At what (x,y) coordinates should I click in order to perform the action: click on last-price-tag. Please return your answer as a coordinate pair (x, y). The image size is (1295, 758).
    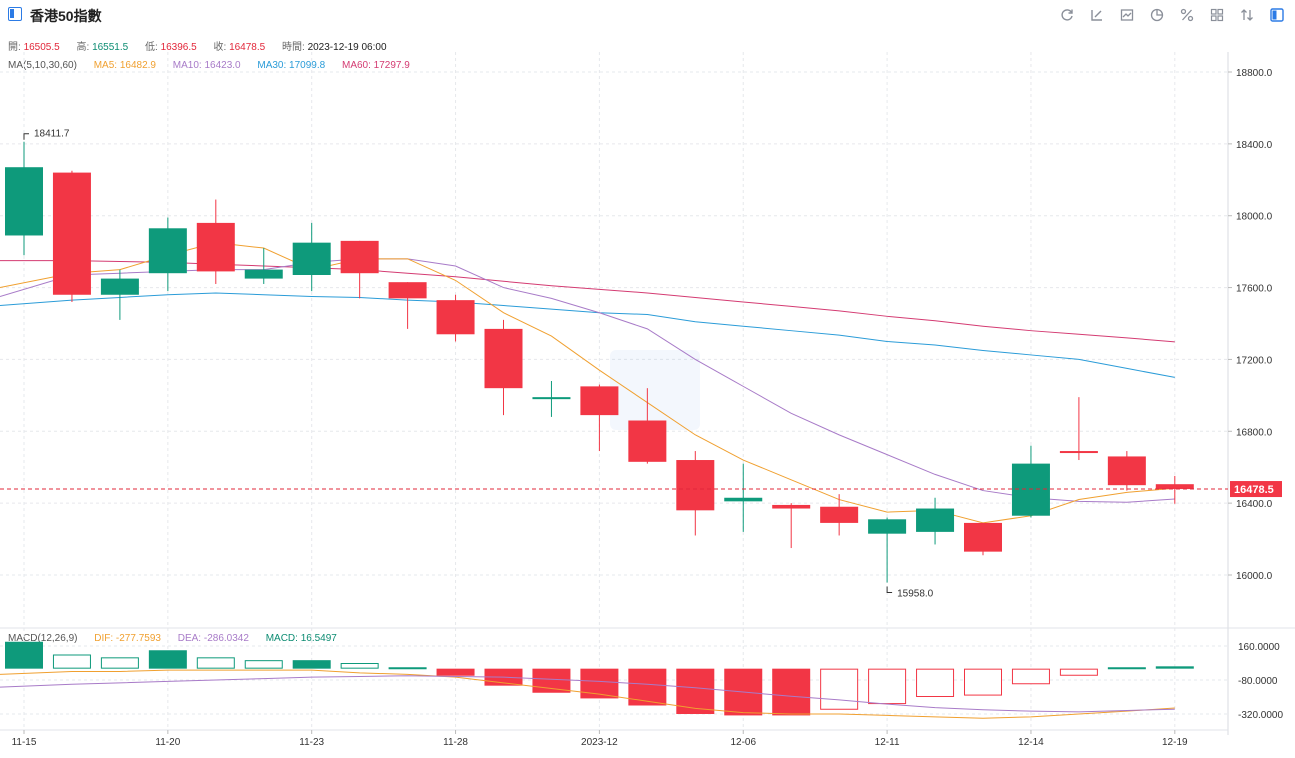
    Looking at the image, I should click on (1256, 489).